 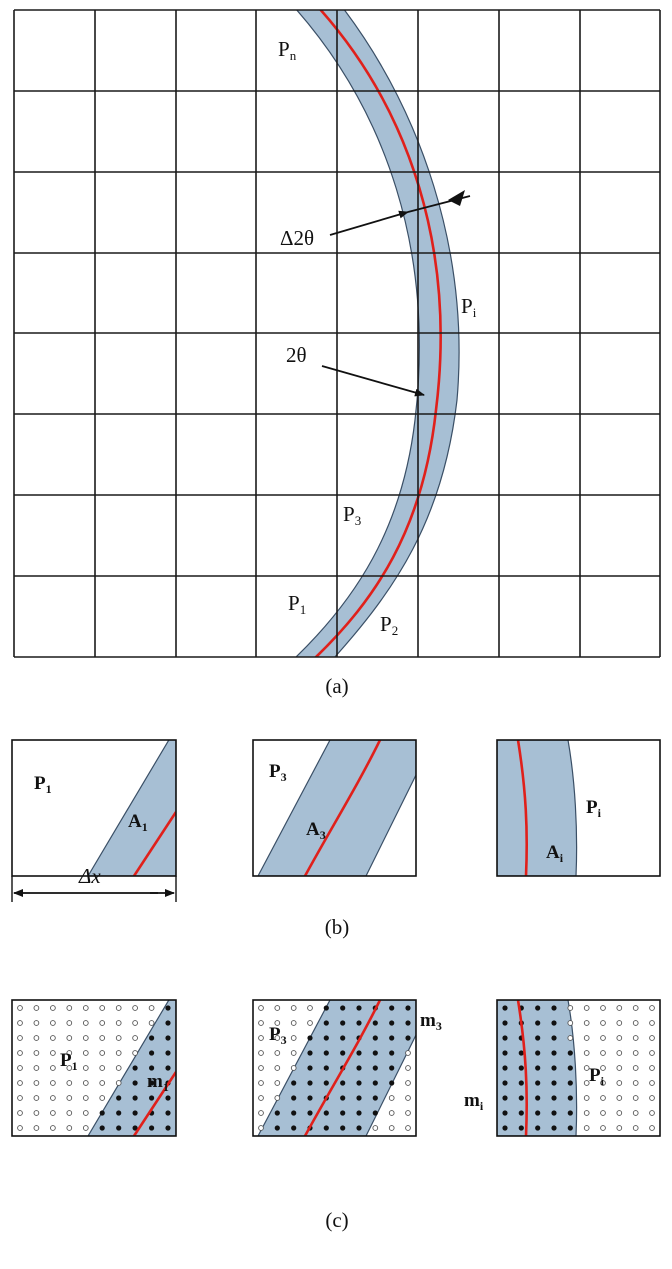 I want to click on band-segment-c1, so click(x=131, y=1068).